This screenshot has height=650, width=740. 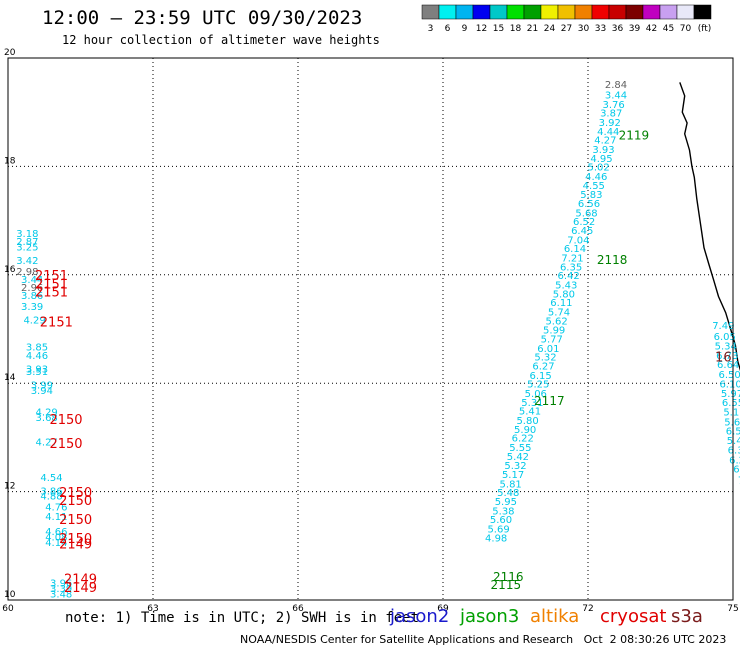 I want to click on swh-label: 5.74, so click(x=559, y=312).